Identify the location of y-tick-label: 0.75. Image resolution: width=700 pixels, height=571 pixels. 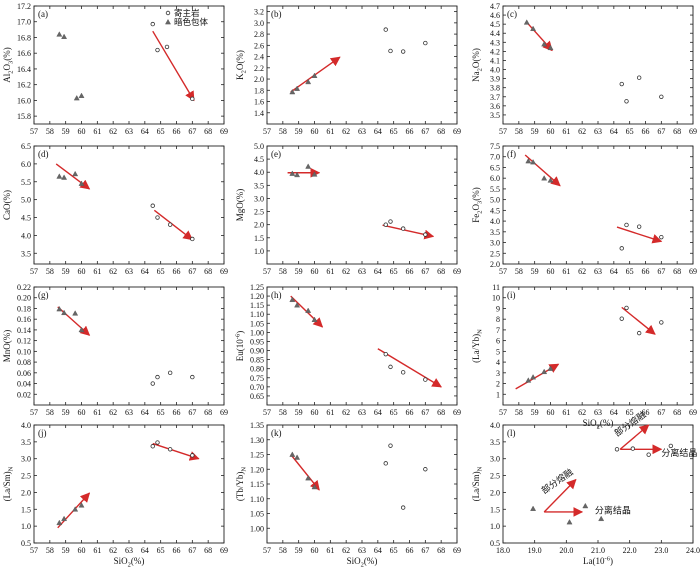
(257, 378).